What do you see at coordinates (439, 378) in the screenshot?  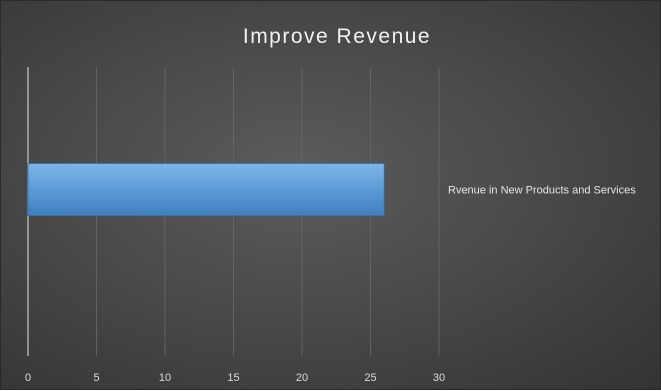 I see `x-tick-label: 30` at bounding box center [439, 378].